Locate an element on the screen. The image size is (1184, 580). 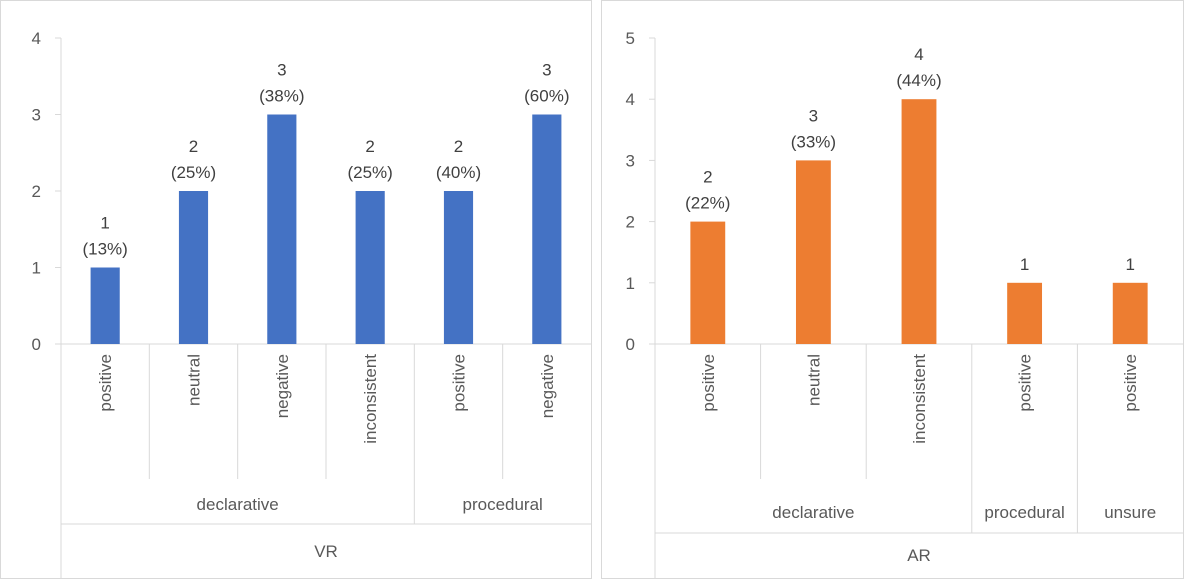
vr-y-tick-label: 3 is located at coordinates (36, 115).